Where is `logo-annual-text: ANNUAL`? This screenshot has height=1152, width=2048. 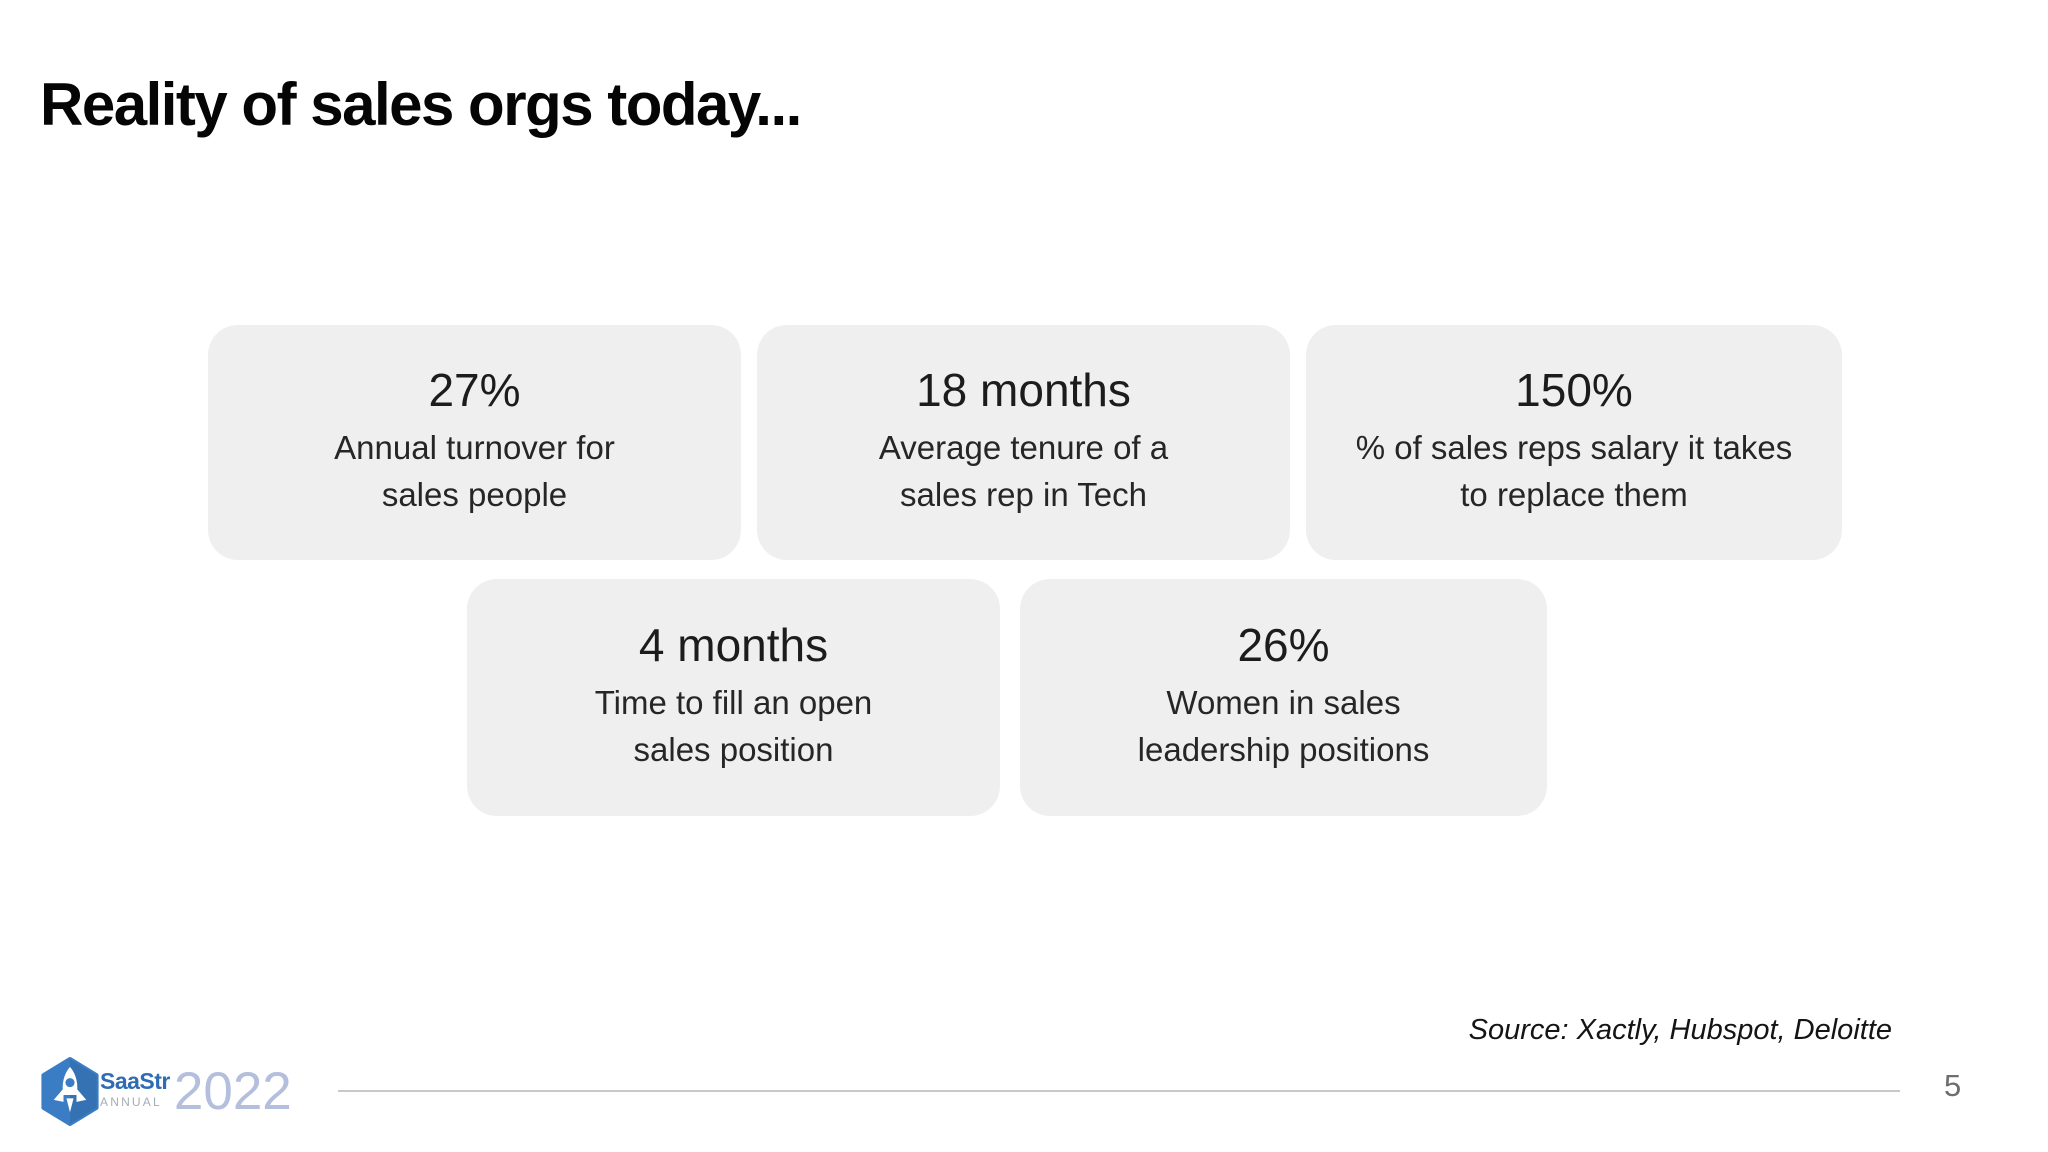 logo-annual-text: ANNUAL is located at coordinates (131, 1102).